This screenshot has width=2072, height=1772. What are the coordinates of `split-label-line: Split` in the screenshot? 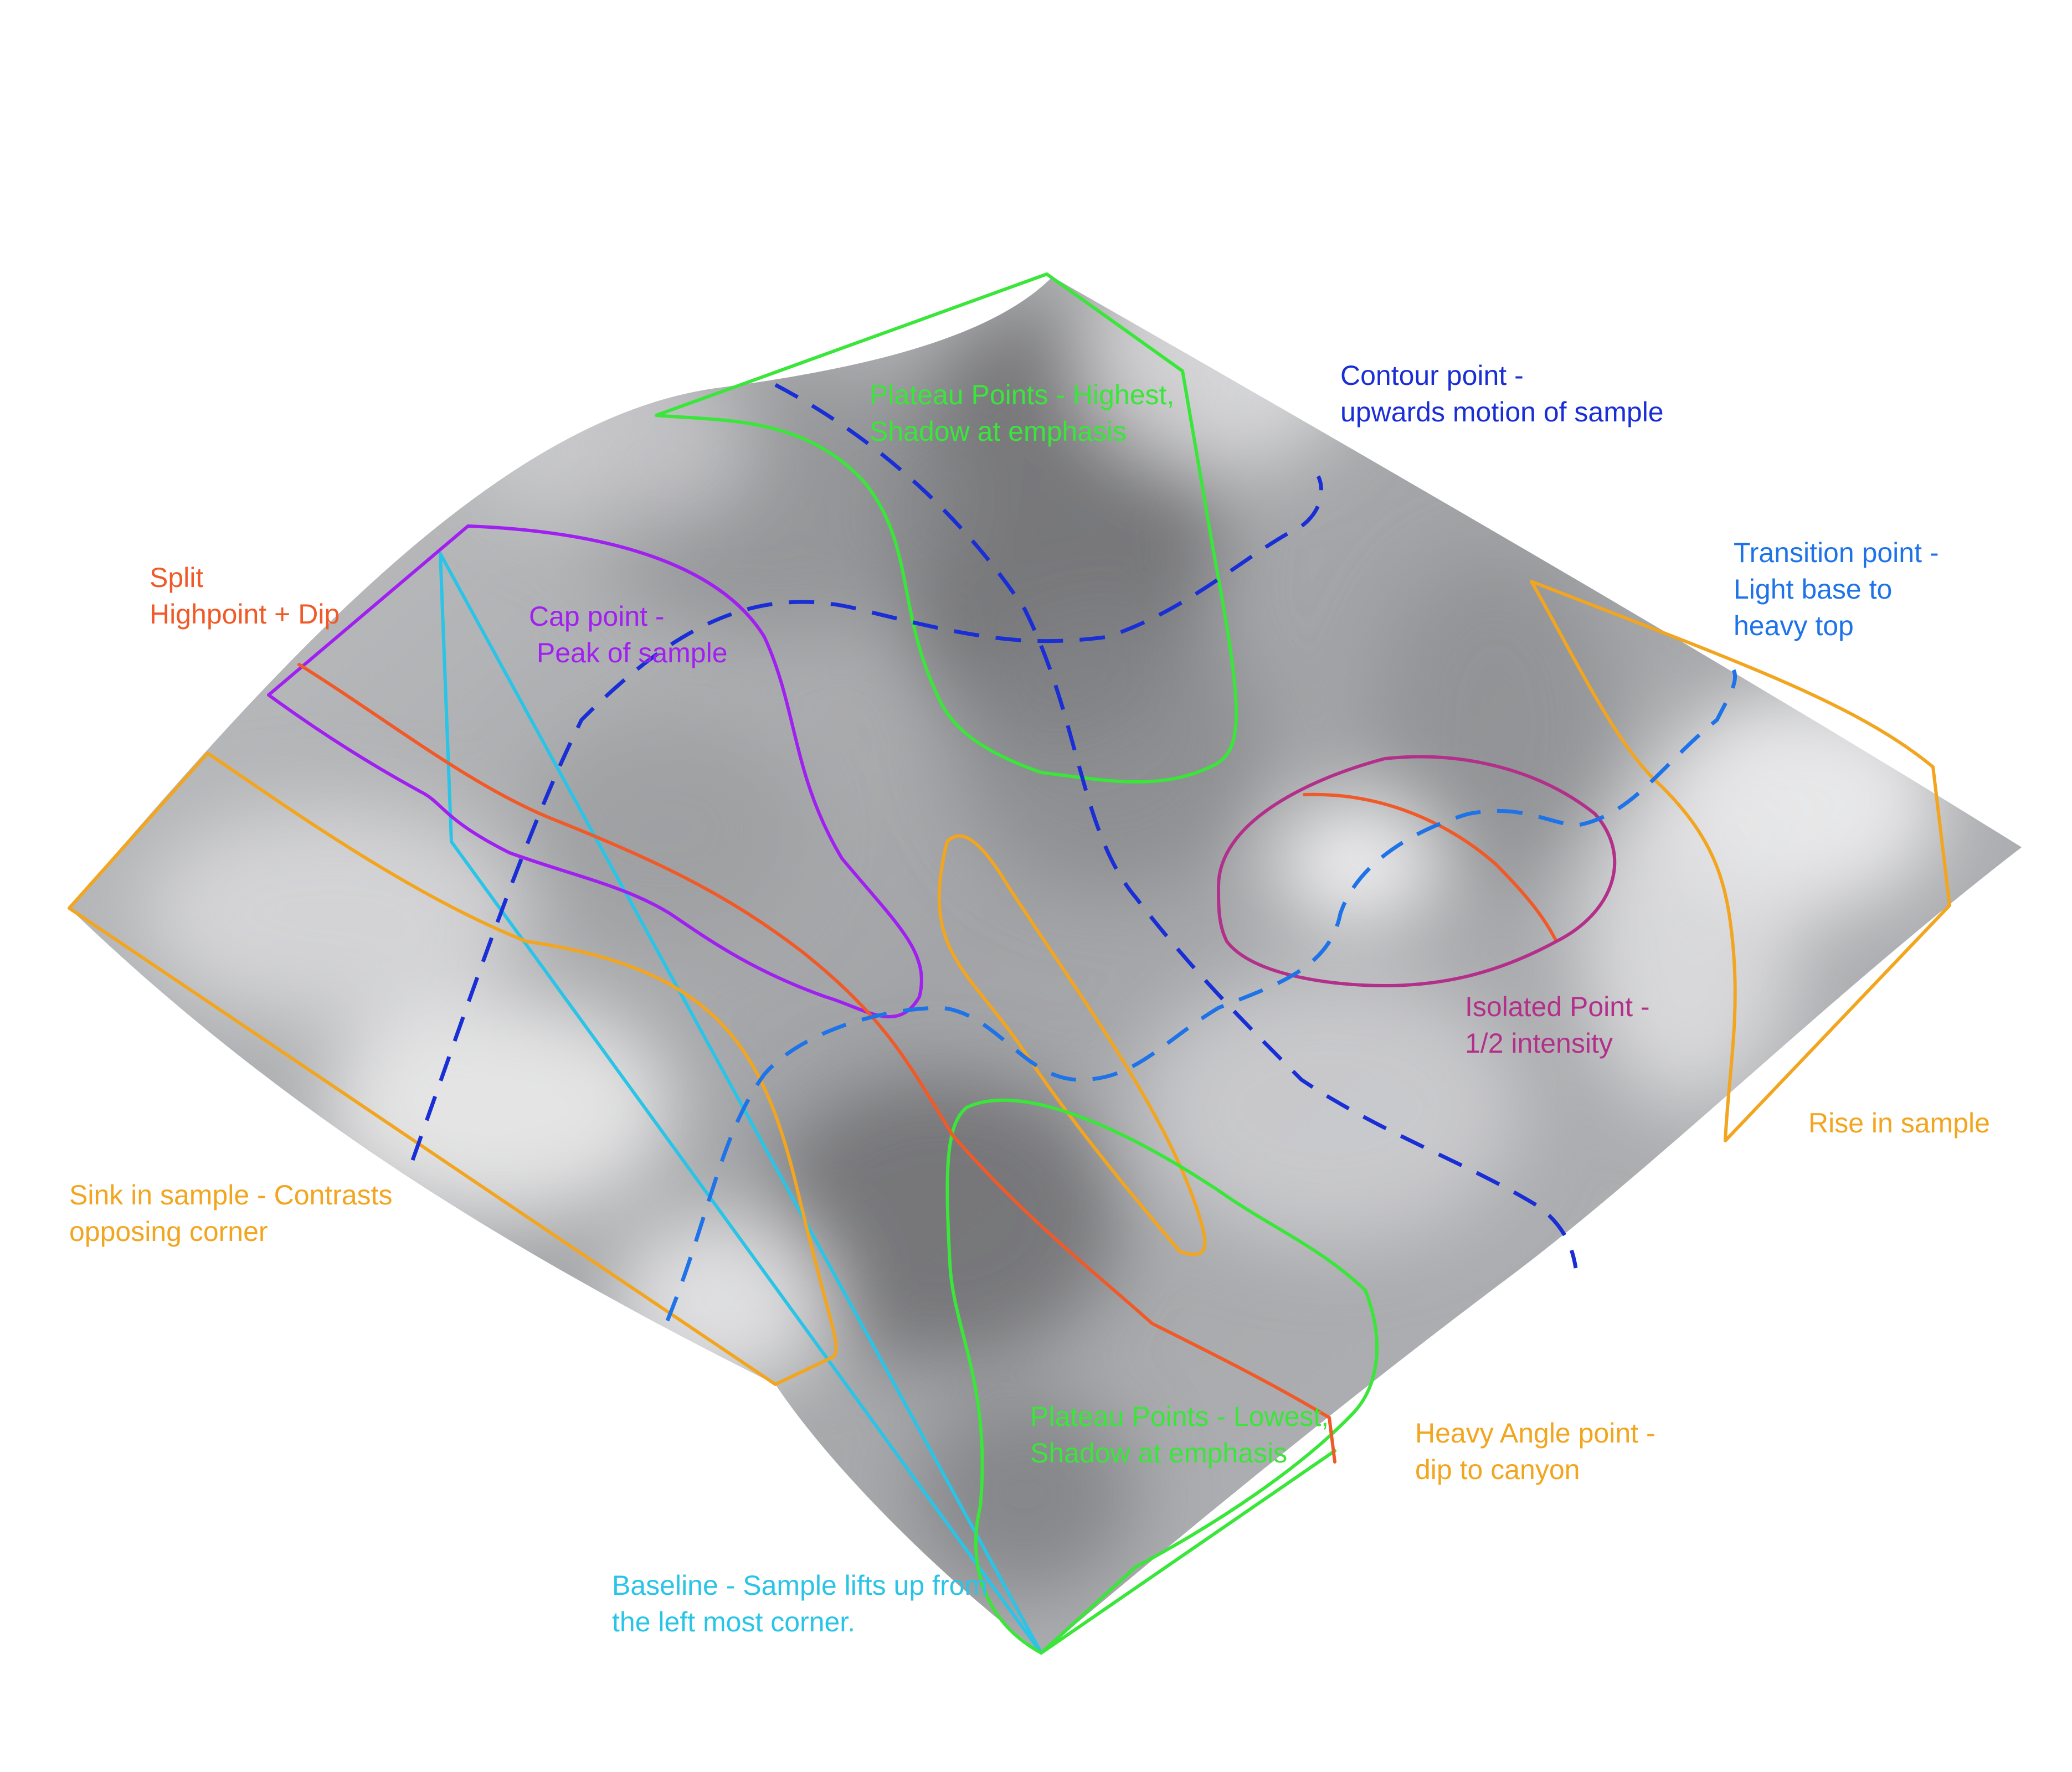 It's located at (176, 577).